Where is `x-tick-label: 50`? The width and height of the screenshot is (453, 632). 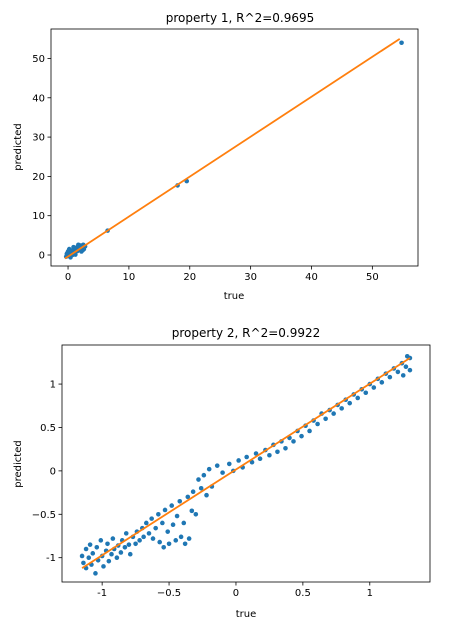 x-tick-label: 50 is located at coordinates (372, 277).